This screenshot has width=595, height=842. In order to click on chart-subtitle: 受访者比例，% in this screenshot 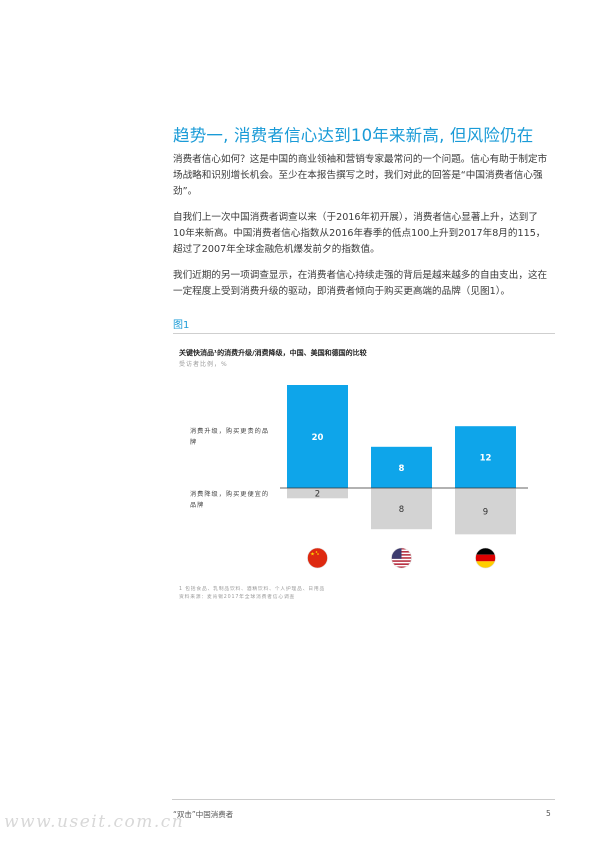, I will do `click(203, 364)`.